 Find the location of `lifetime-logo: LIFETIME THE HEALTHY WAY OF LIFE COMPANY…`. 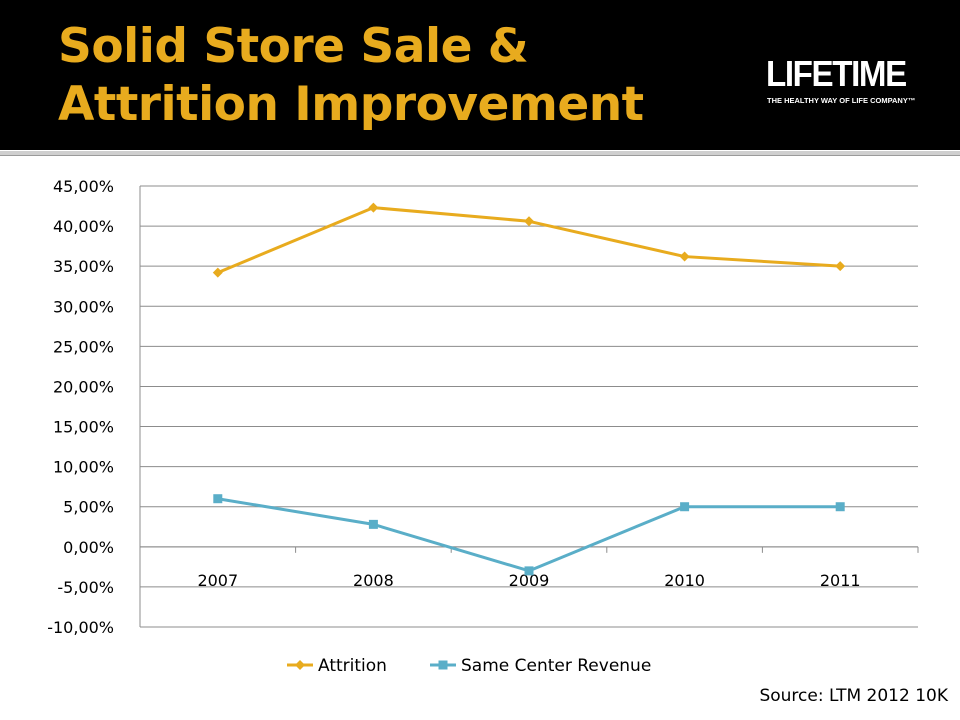

lifetime-logo: LIFETIME THE HEALTHY WAY OF LIFE COMPANY… is located at coordinates (856, 82).